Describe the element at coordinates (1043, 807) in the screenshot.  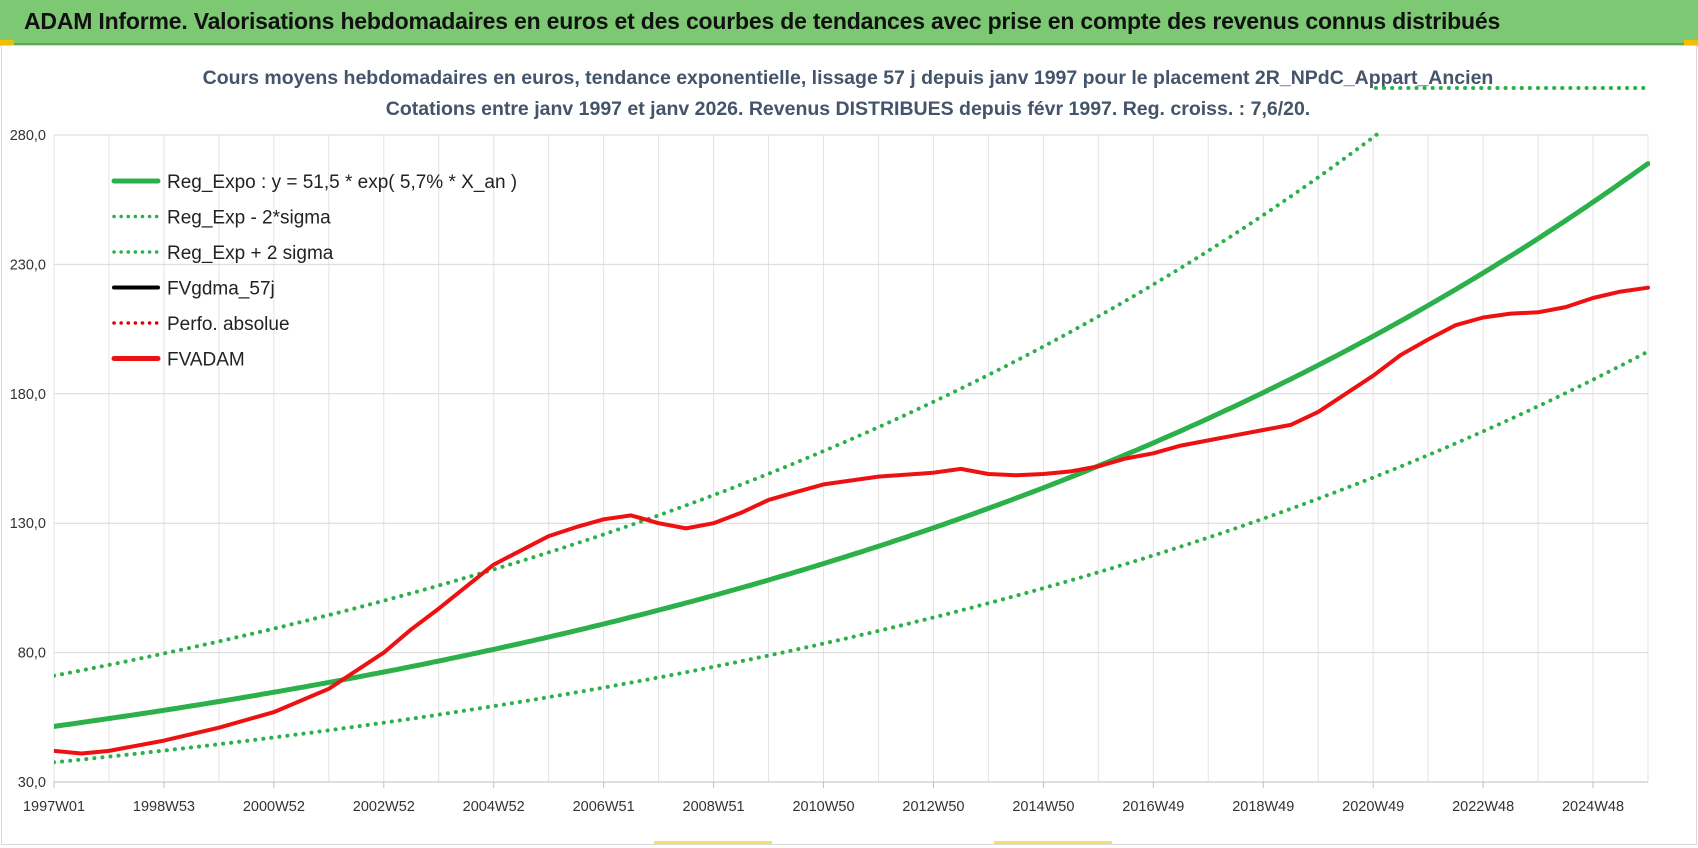
I see `x-tick-label: 2014W50` at that location.